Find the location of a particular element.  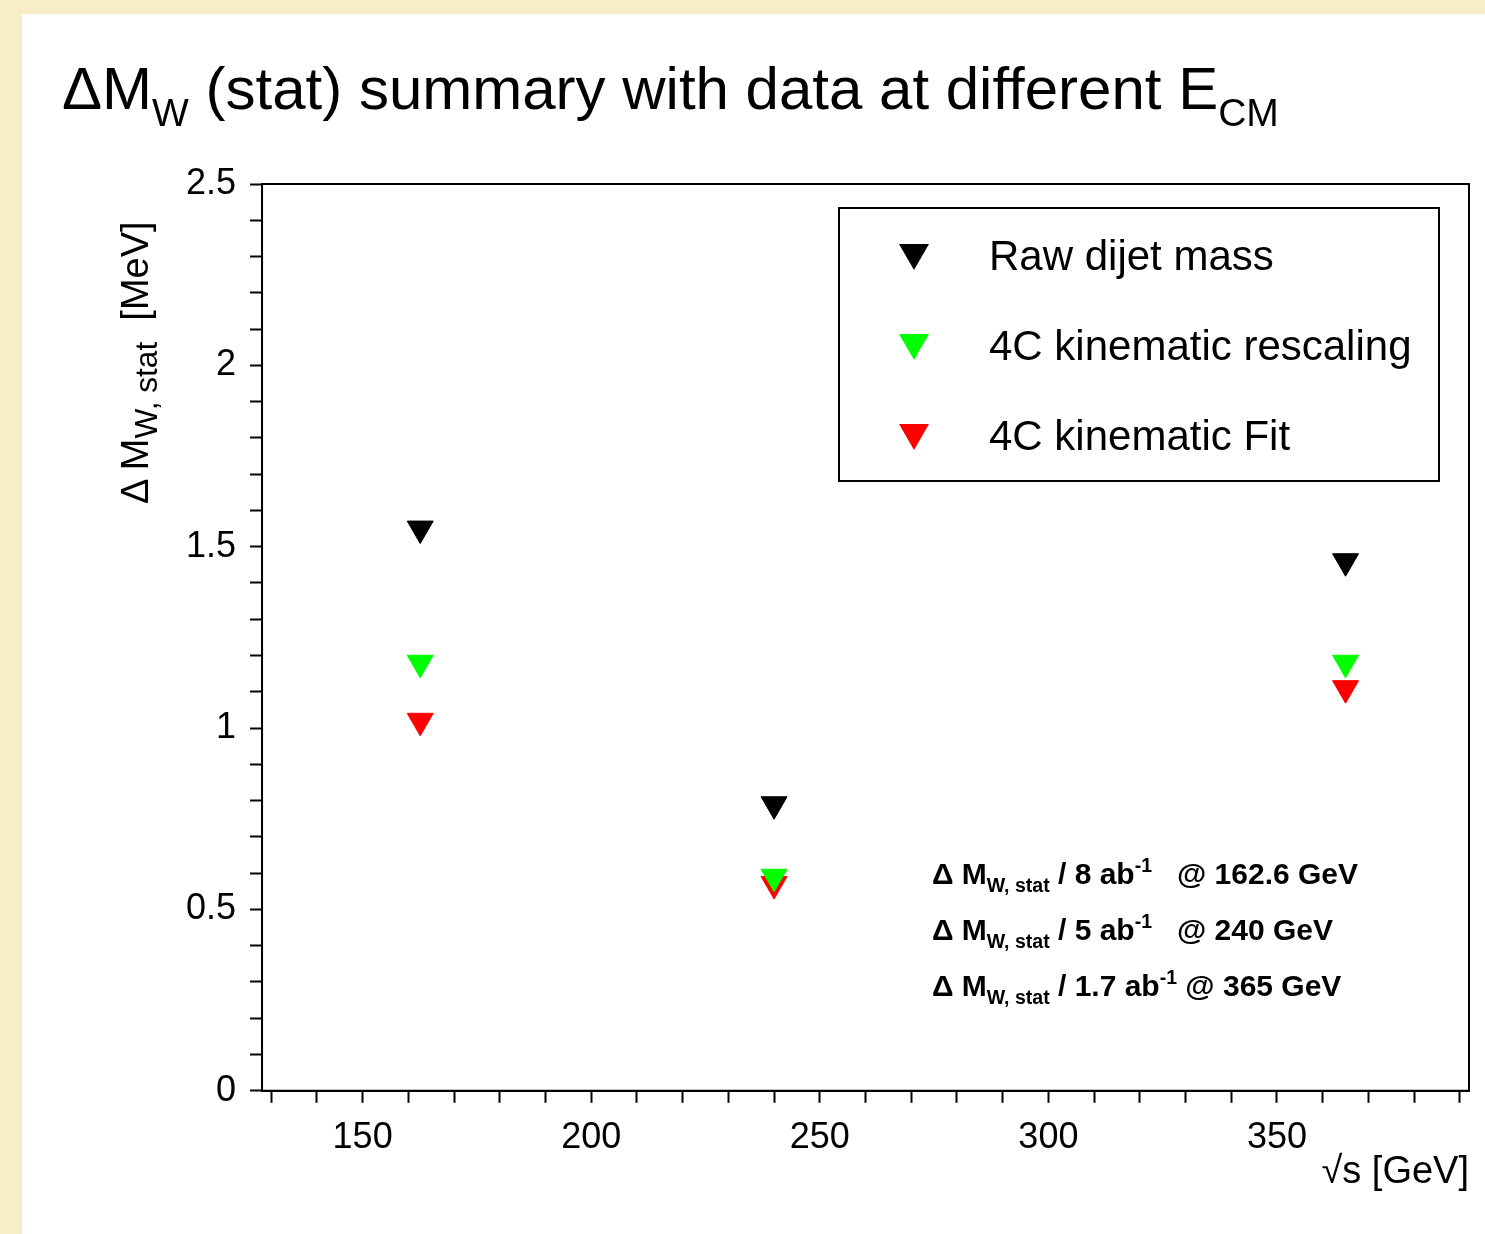

y-tick-label: 0.5 is located at coordinates (211, 907).